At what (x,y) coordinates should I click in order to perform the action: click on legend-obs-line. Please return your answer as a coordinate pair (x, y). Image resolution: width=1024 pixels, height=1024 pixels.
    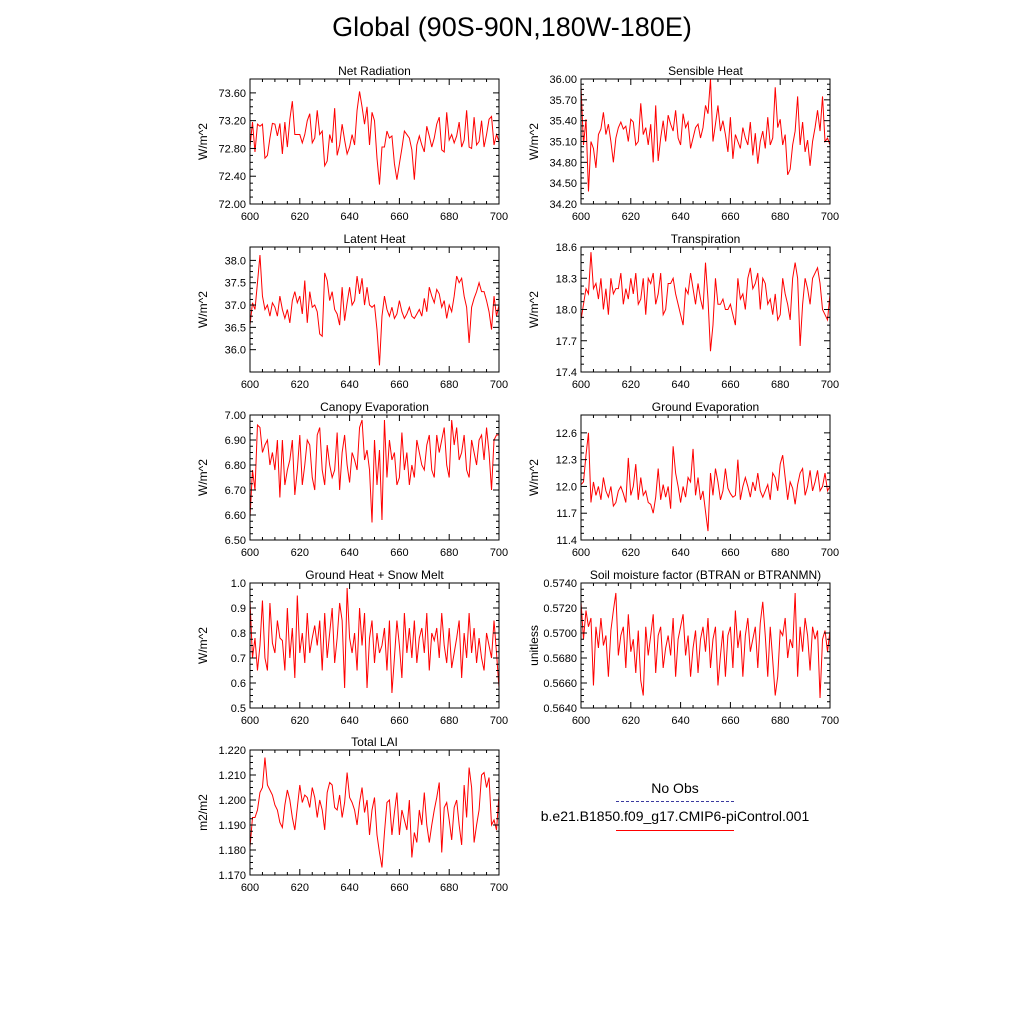
    Looking at the image, I should click on (675, 801).